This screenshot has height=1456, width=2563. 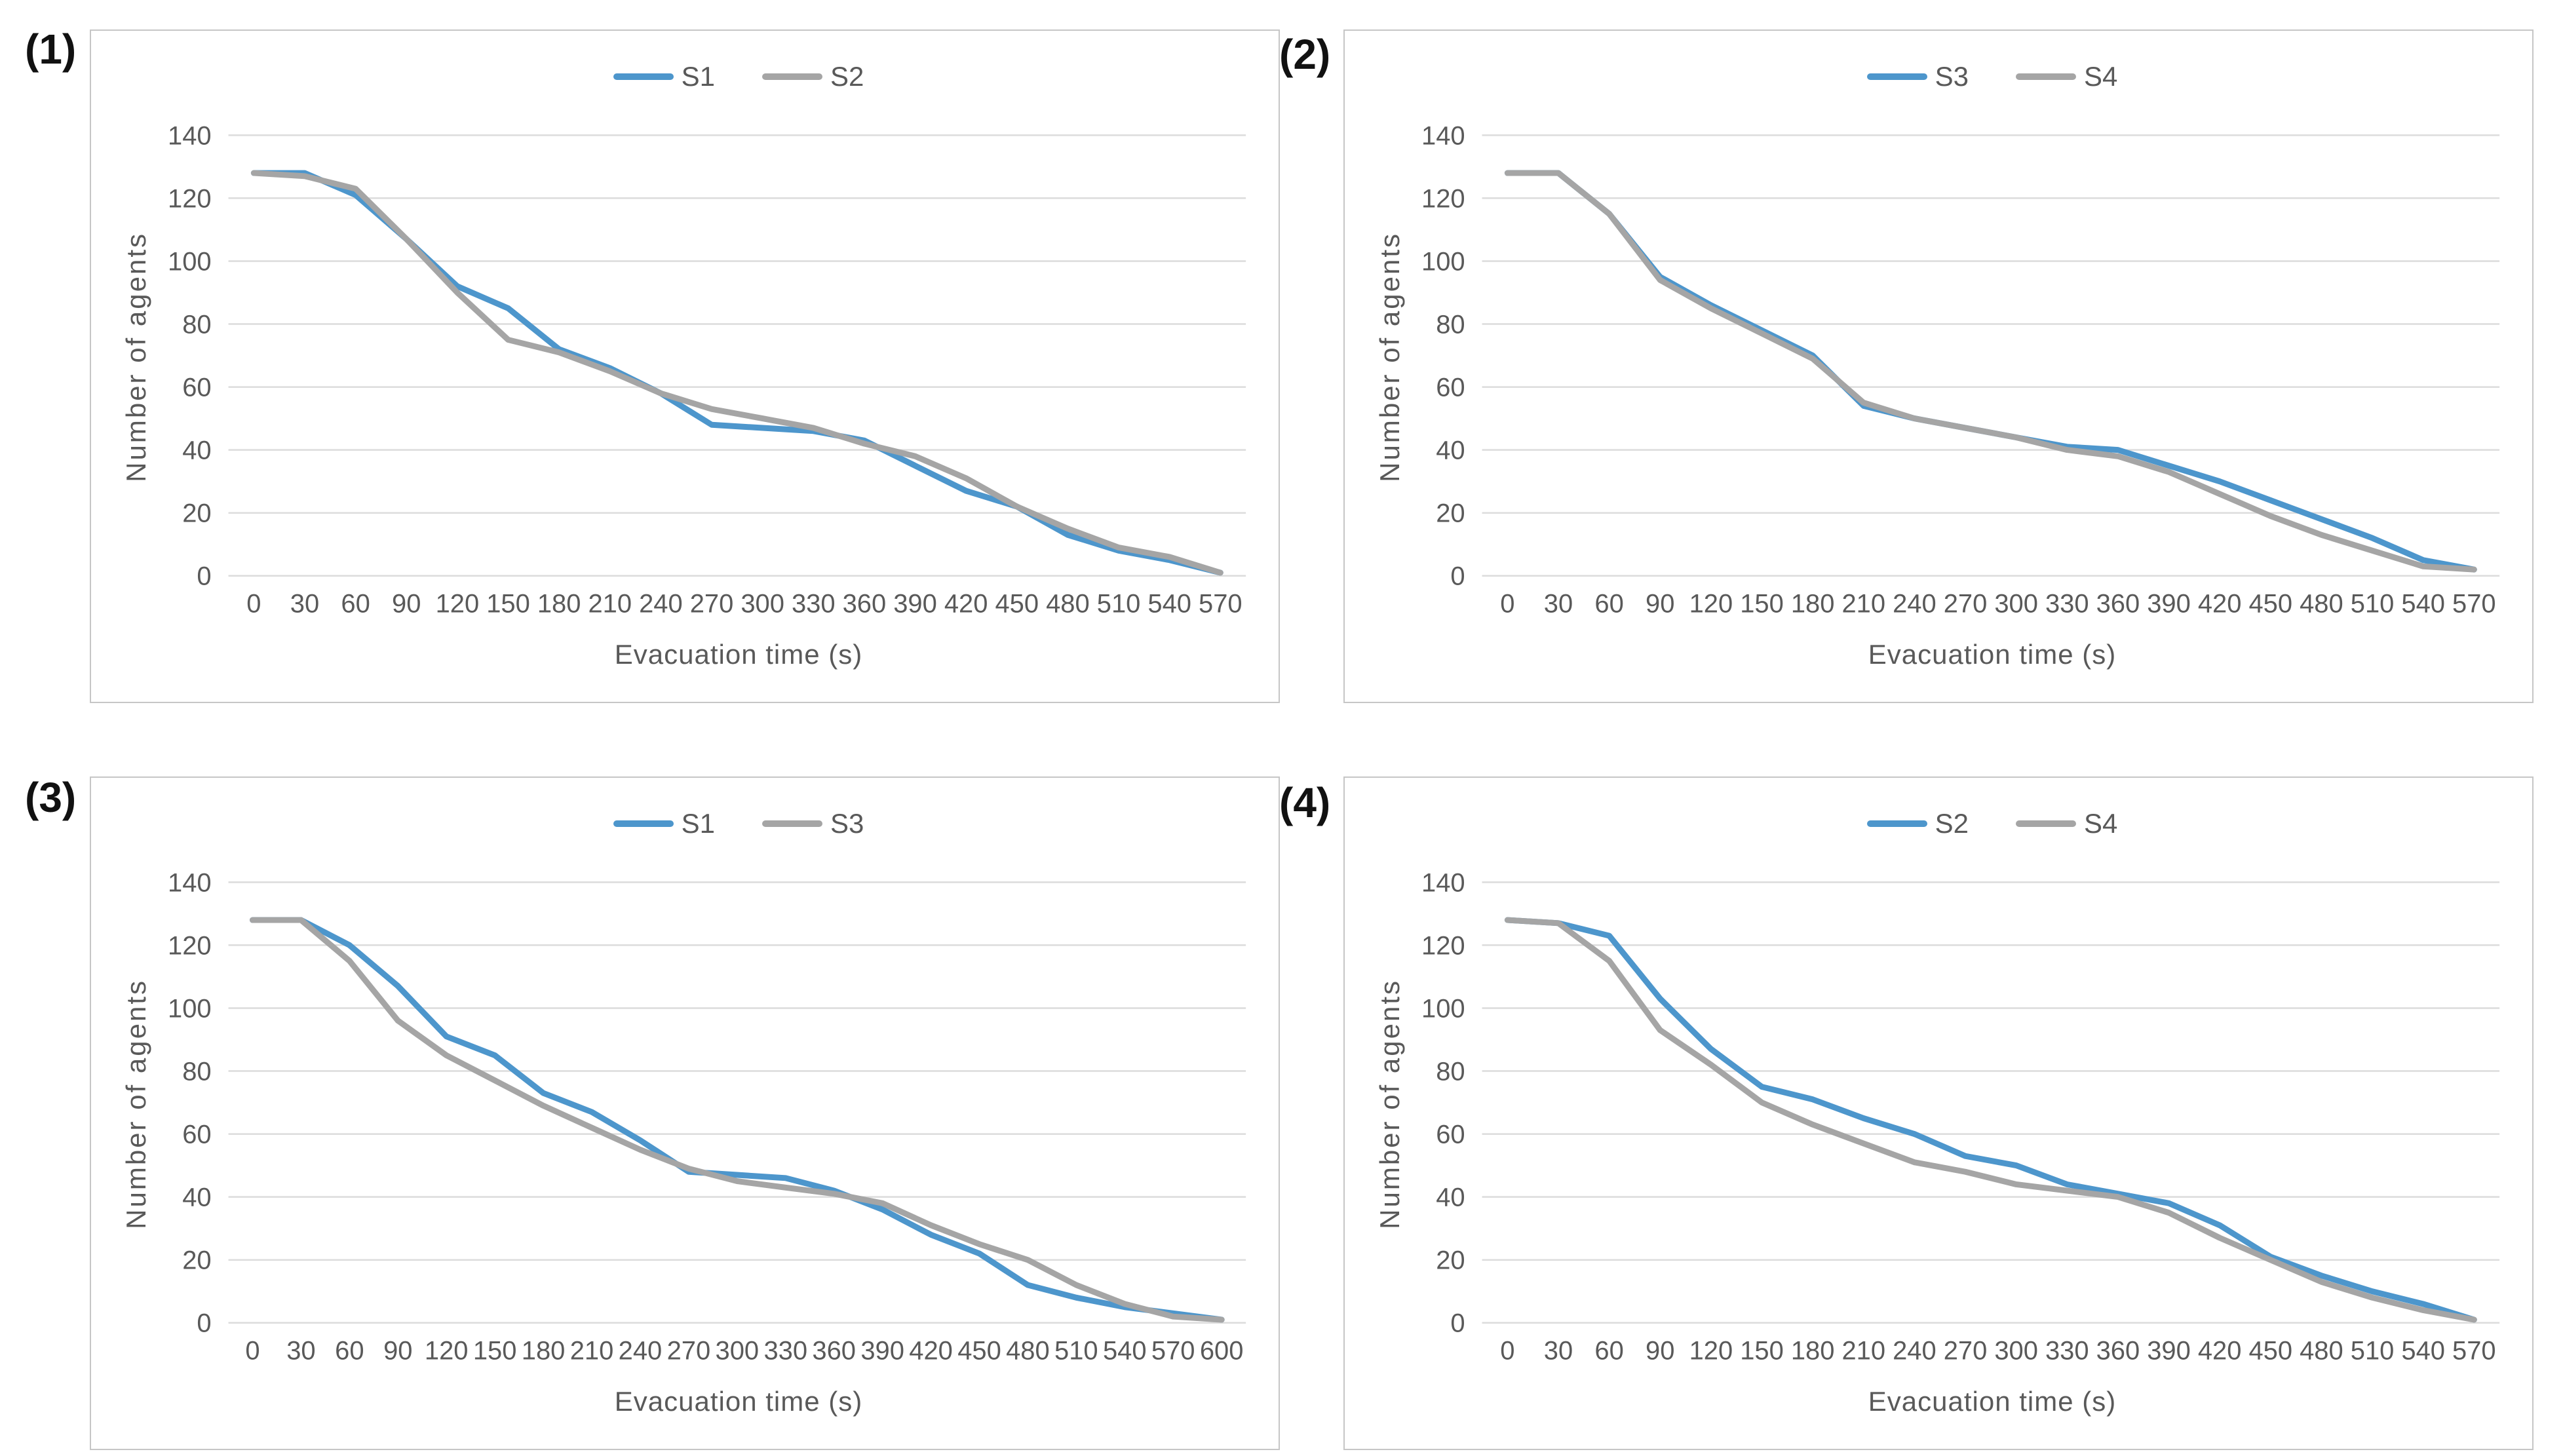 I want to click on series-line-S2, so click(x=737, y=373).